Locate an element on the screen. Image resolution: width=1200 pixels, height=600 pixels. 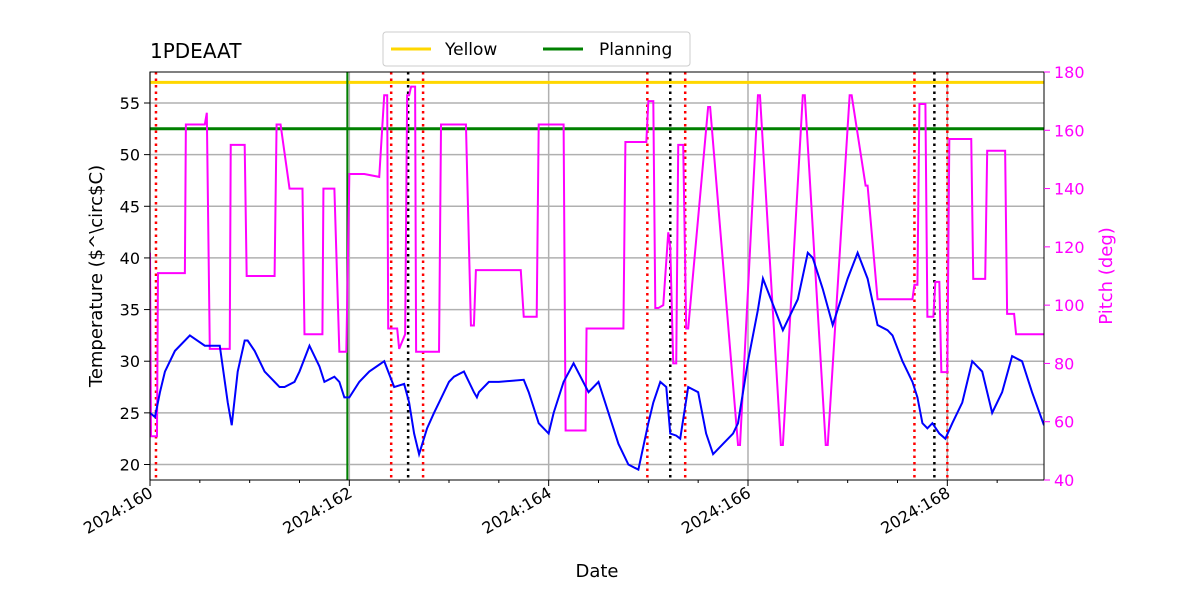
y2-tick-label: 120 is located at coordinates (1069, 247).